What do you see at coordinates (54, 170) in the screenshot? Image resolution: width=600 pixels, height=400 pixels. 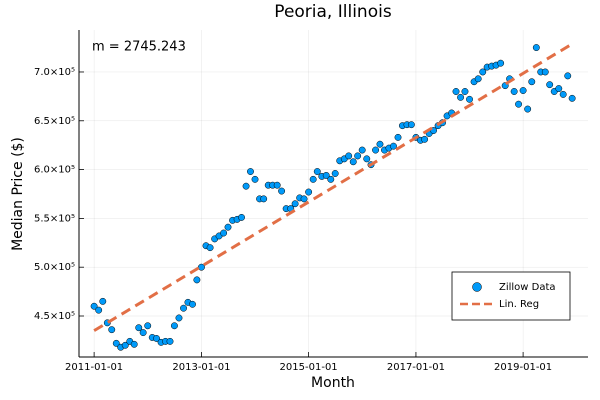 I see `y-tick-label: 6.0×10⁵` at bounding box center [54, 170].